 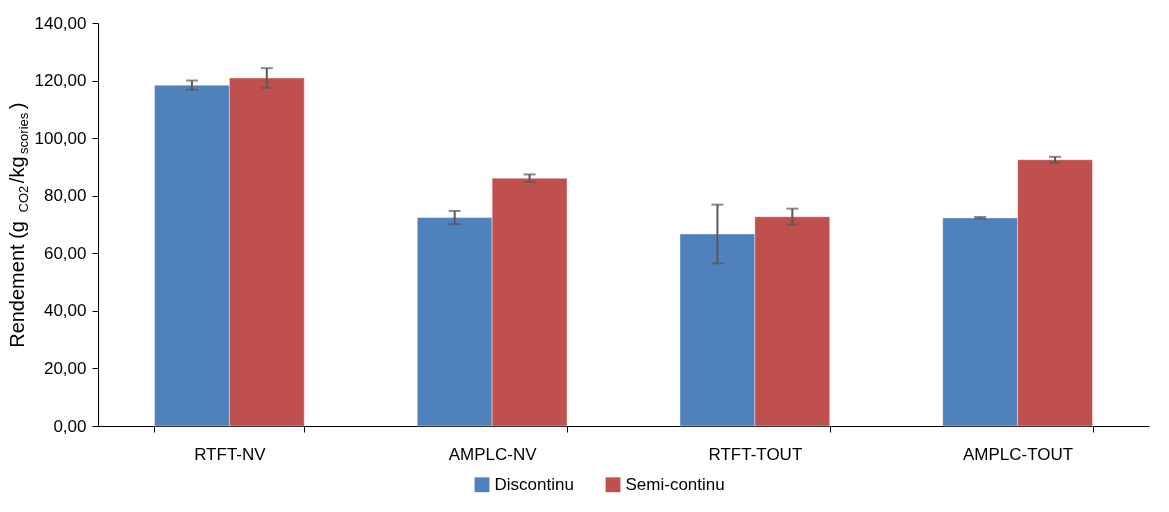 What do you see at coordinates (534, 484) in the screenshot?
I see `legend-label: Discontinu` at bounding box center [534, 484].